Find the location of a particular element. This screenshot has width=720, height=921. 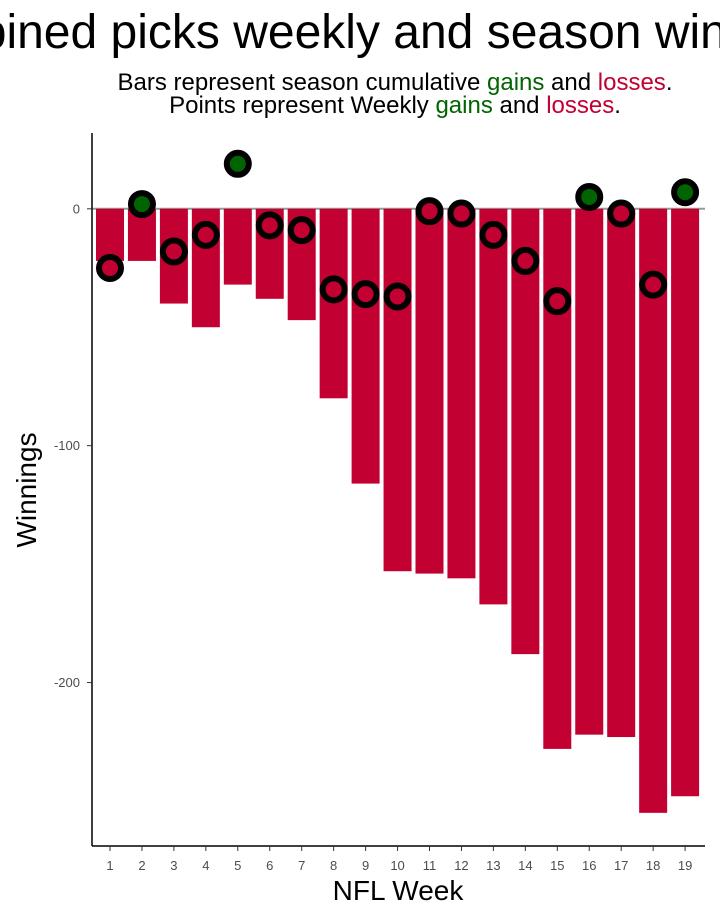

subtitle-1-losses: losses is located at coordinates (632, 82).